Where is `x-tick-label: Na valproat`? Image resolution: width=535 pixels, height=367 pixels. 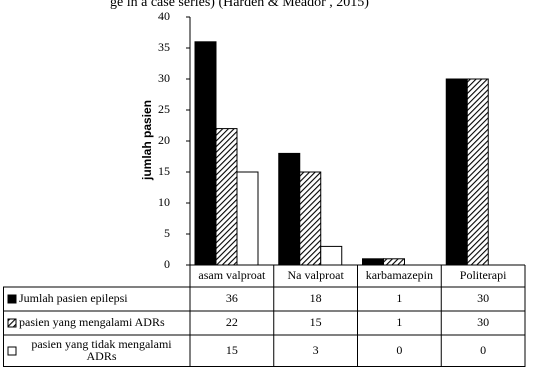
x-tick-label: Na valproat is located at coordinates (315, 275).